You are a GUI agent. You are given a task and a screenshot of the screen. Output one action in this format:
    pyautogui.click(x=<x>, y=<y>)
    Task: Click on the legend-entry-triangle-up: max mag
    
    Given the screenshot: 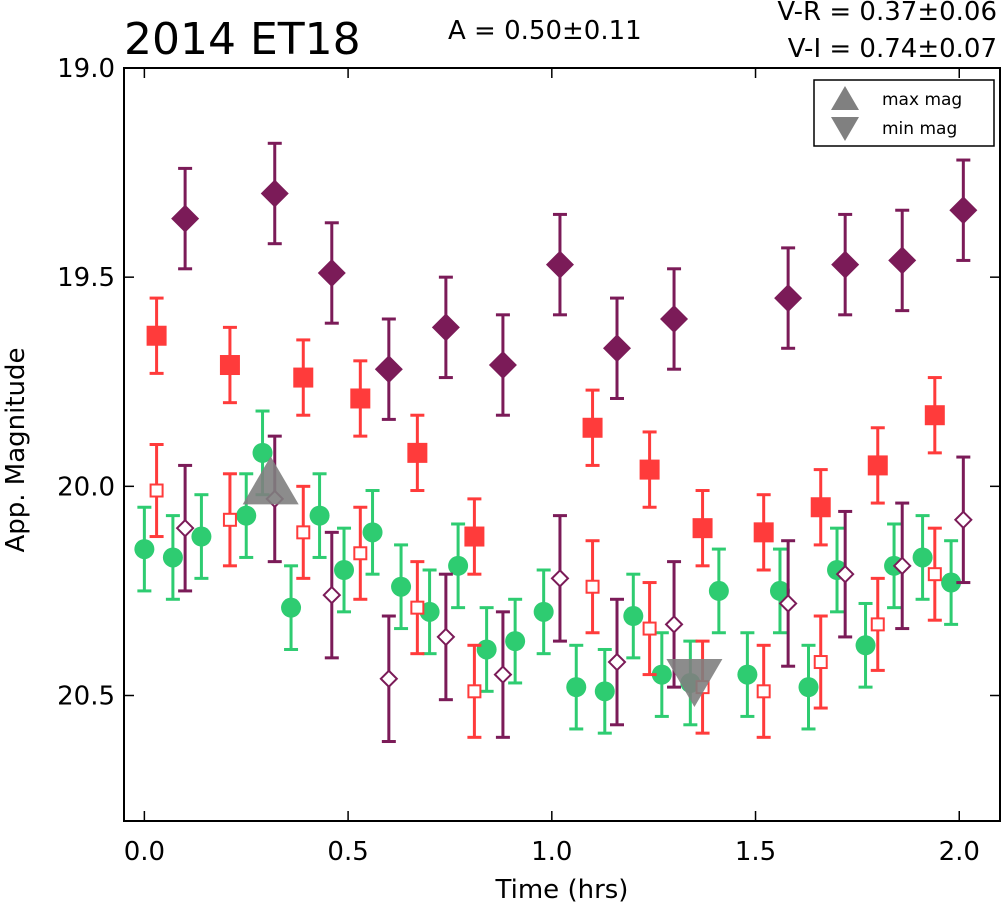 What is the action you would take?
    pyautogui.click(x=896, y=98)
    